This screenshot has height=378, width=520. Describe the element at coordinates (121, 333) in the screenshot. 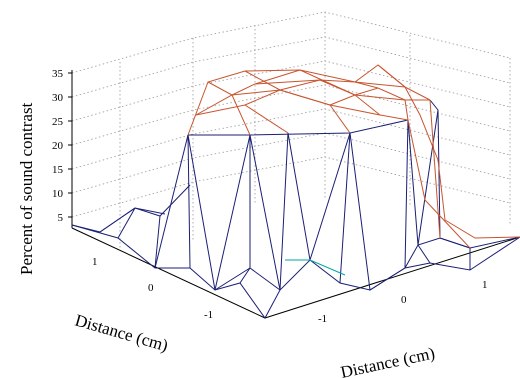

I see `x-axis-label: Distance (cm)` at that location.